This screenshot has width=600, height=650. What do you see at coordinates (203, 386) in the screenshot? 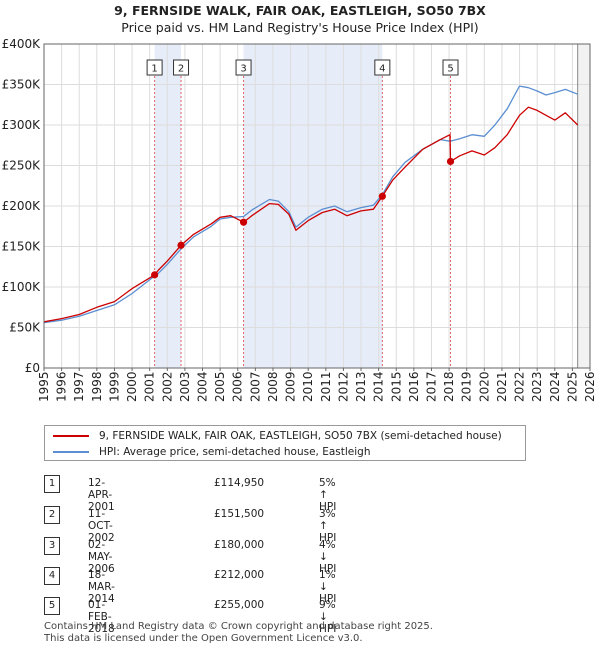
I see `x-tick-label: 2004` at bounding box center [203, 386].